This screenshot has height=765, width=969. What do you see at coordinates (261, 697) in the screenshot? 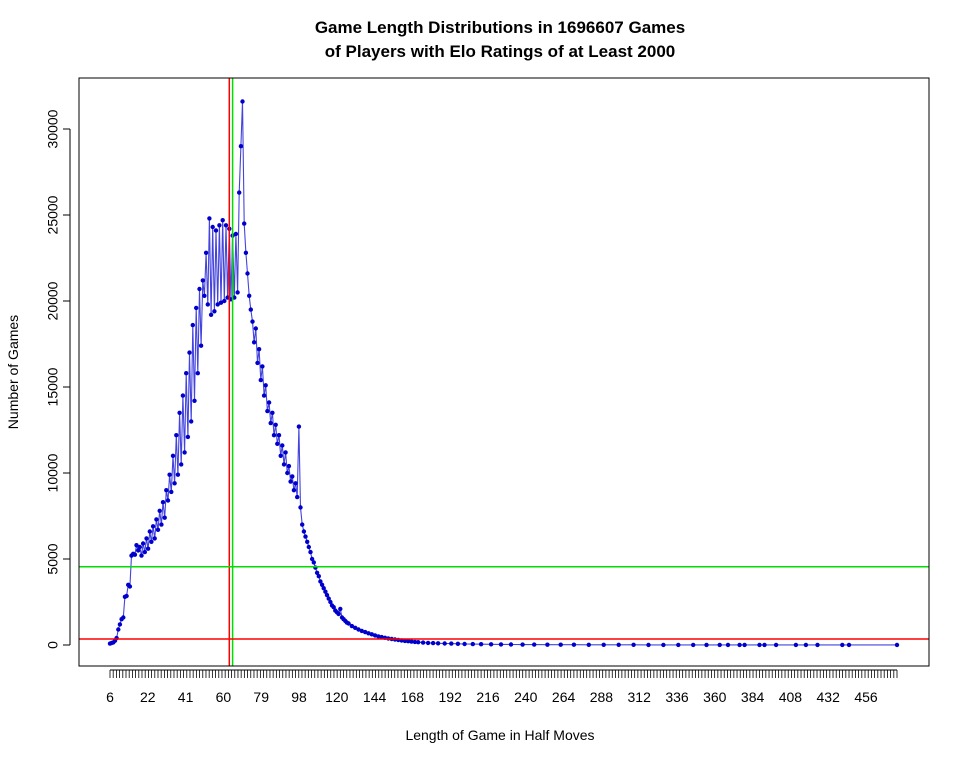
I see `x-tick-label: 79` at bounding box center [261, 697].